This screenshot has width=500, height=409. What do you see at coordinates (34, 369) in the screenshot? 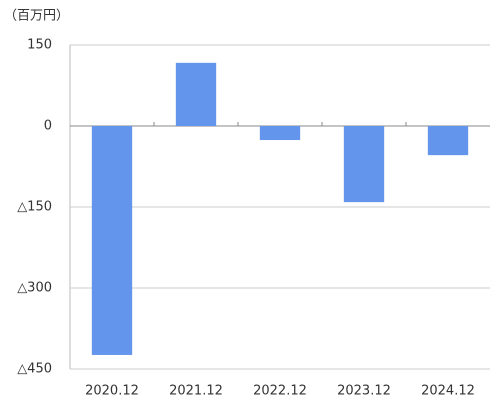
I see `y-tick-label: △450` at bounding box center [34, 369].